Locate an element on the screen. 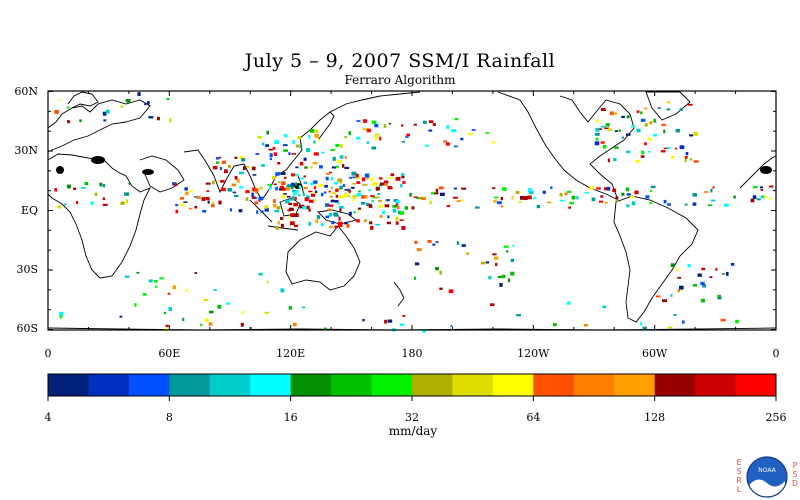 Image resolution: width=800 pixels, height=500 pixels. latitude-label: 30S is located at coordinates (27, 269).